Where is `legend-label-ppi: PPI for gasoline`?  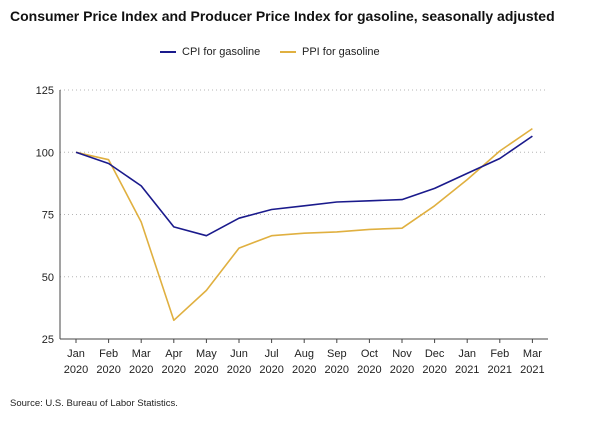
legend-label-ppi: PPI for gasoline is located at coordinates (341, 52).